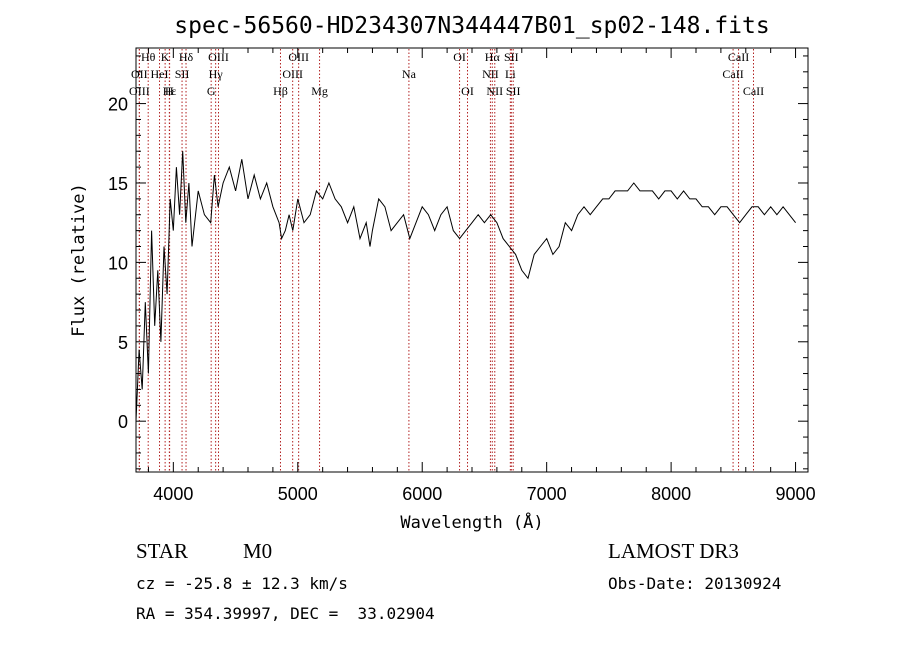  I want to click on spectral-line-label: HeI, so click(160, 74).